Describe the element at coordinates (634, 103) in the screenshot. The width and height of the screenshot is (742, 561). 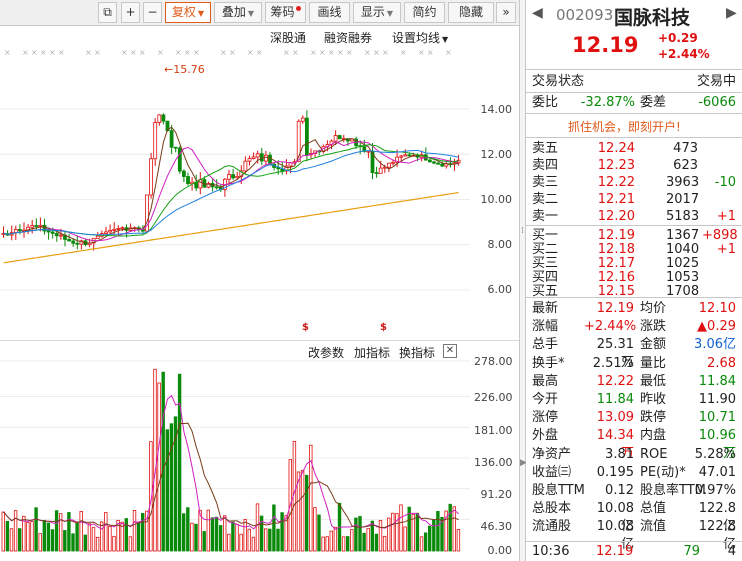
I see `webi-row: 委比 -32.87% 委差 -6066` at that location.